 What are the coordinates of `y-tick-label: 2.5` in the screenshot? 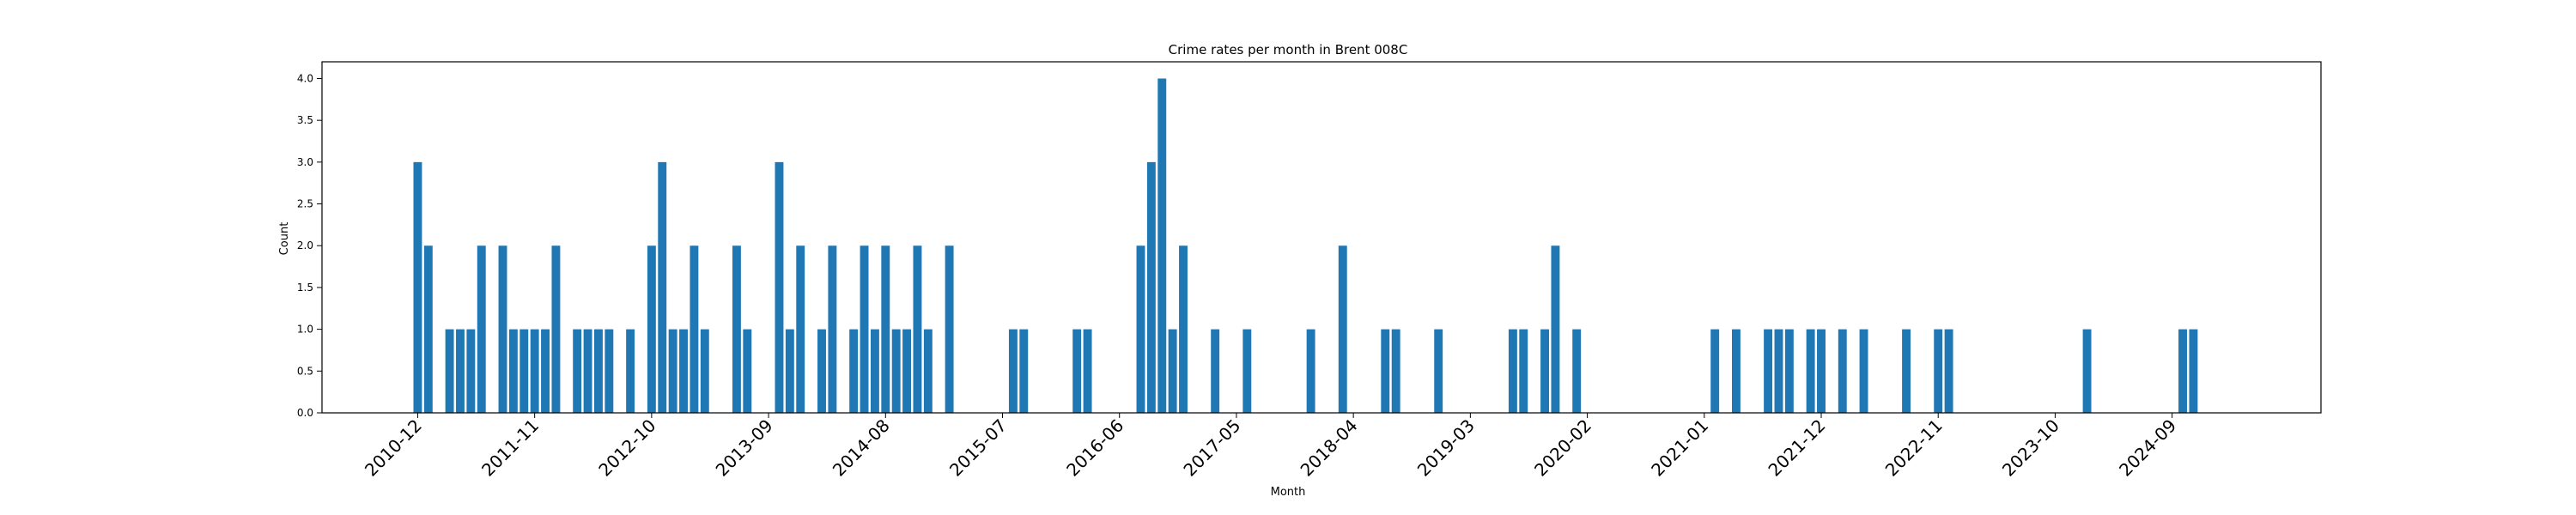 It's located at (305, 204).